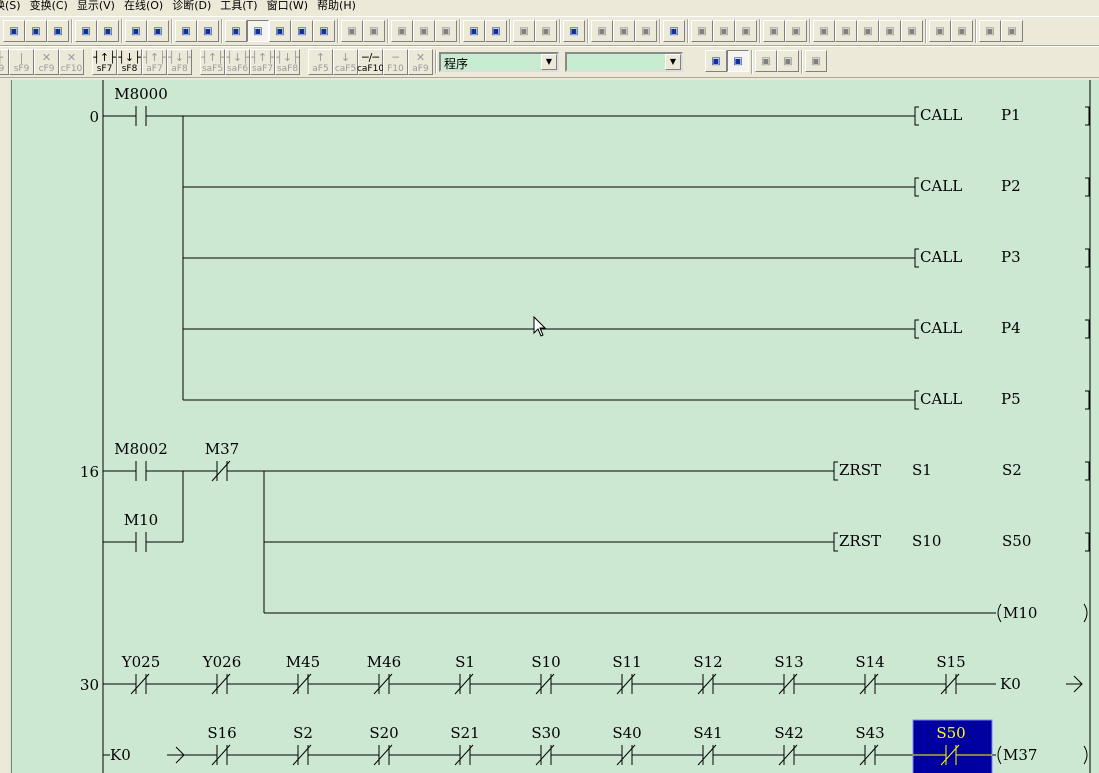 The width and height of the screenshot is (1099, 773). Describe the element at coordinates (336, 6) in the screenshot. I see `menu-item: 帮助(H)` at that location.